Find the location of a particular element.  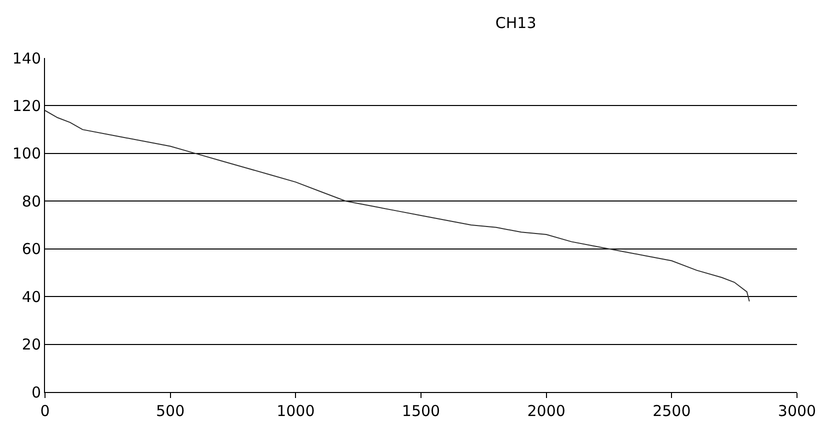

y-tick-label: 20 is located at coordinates (31, 345).